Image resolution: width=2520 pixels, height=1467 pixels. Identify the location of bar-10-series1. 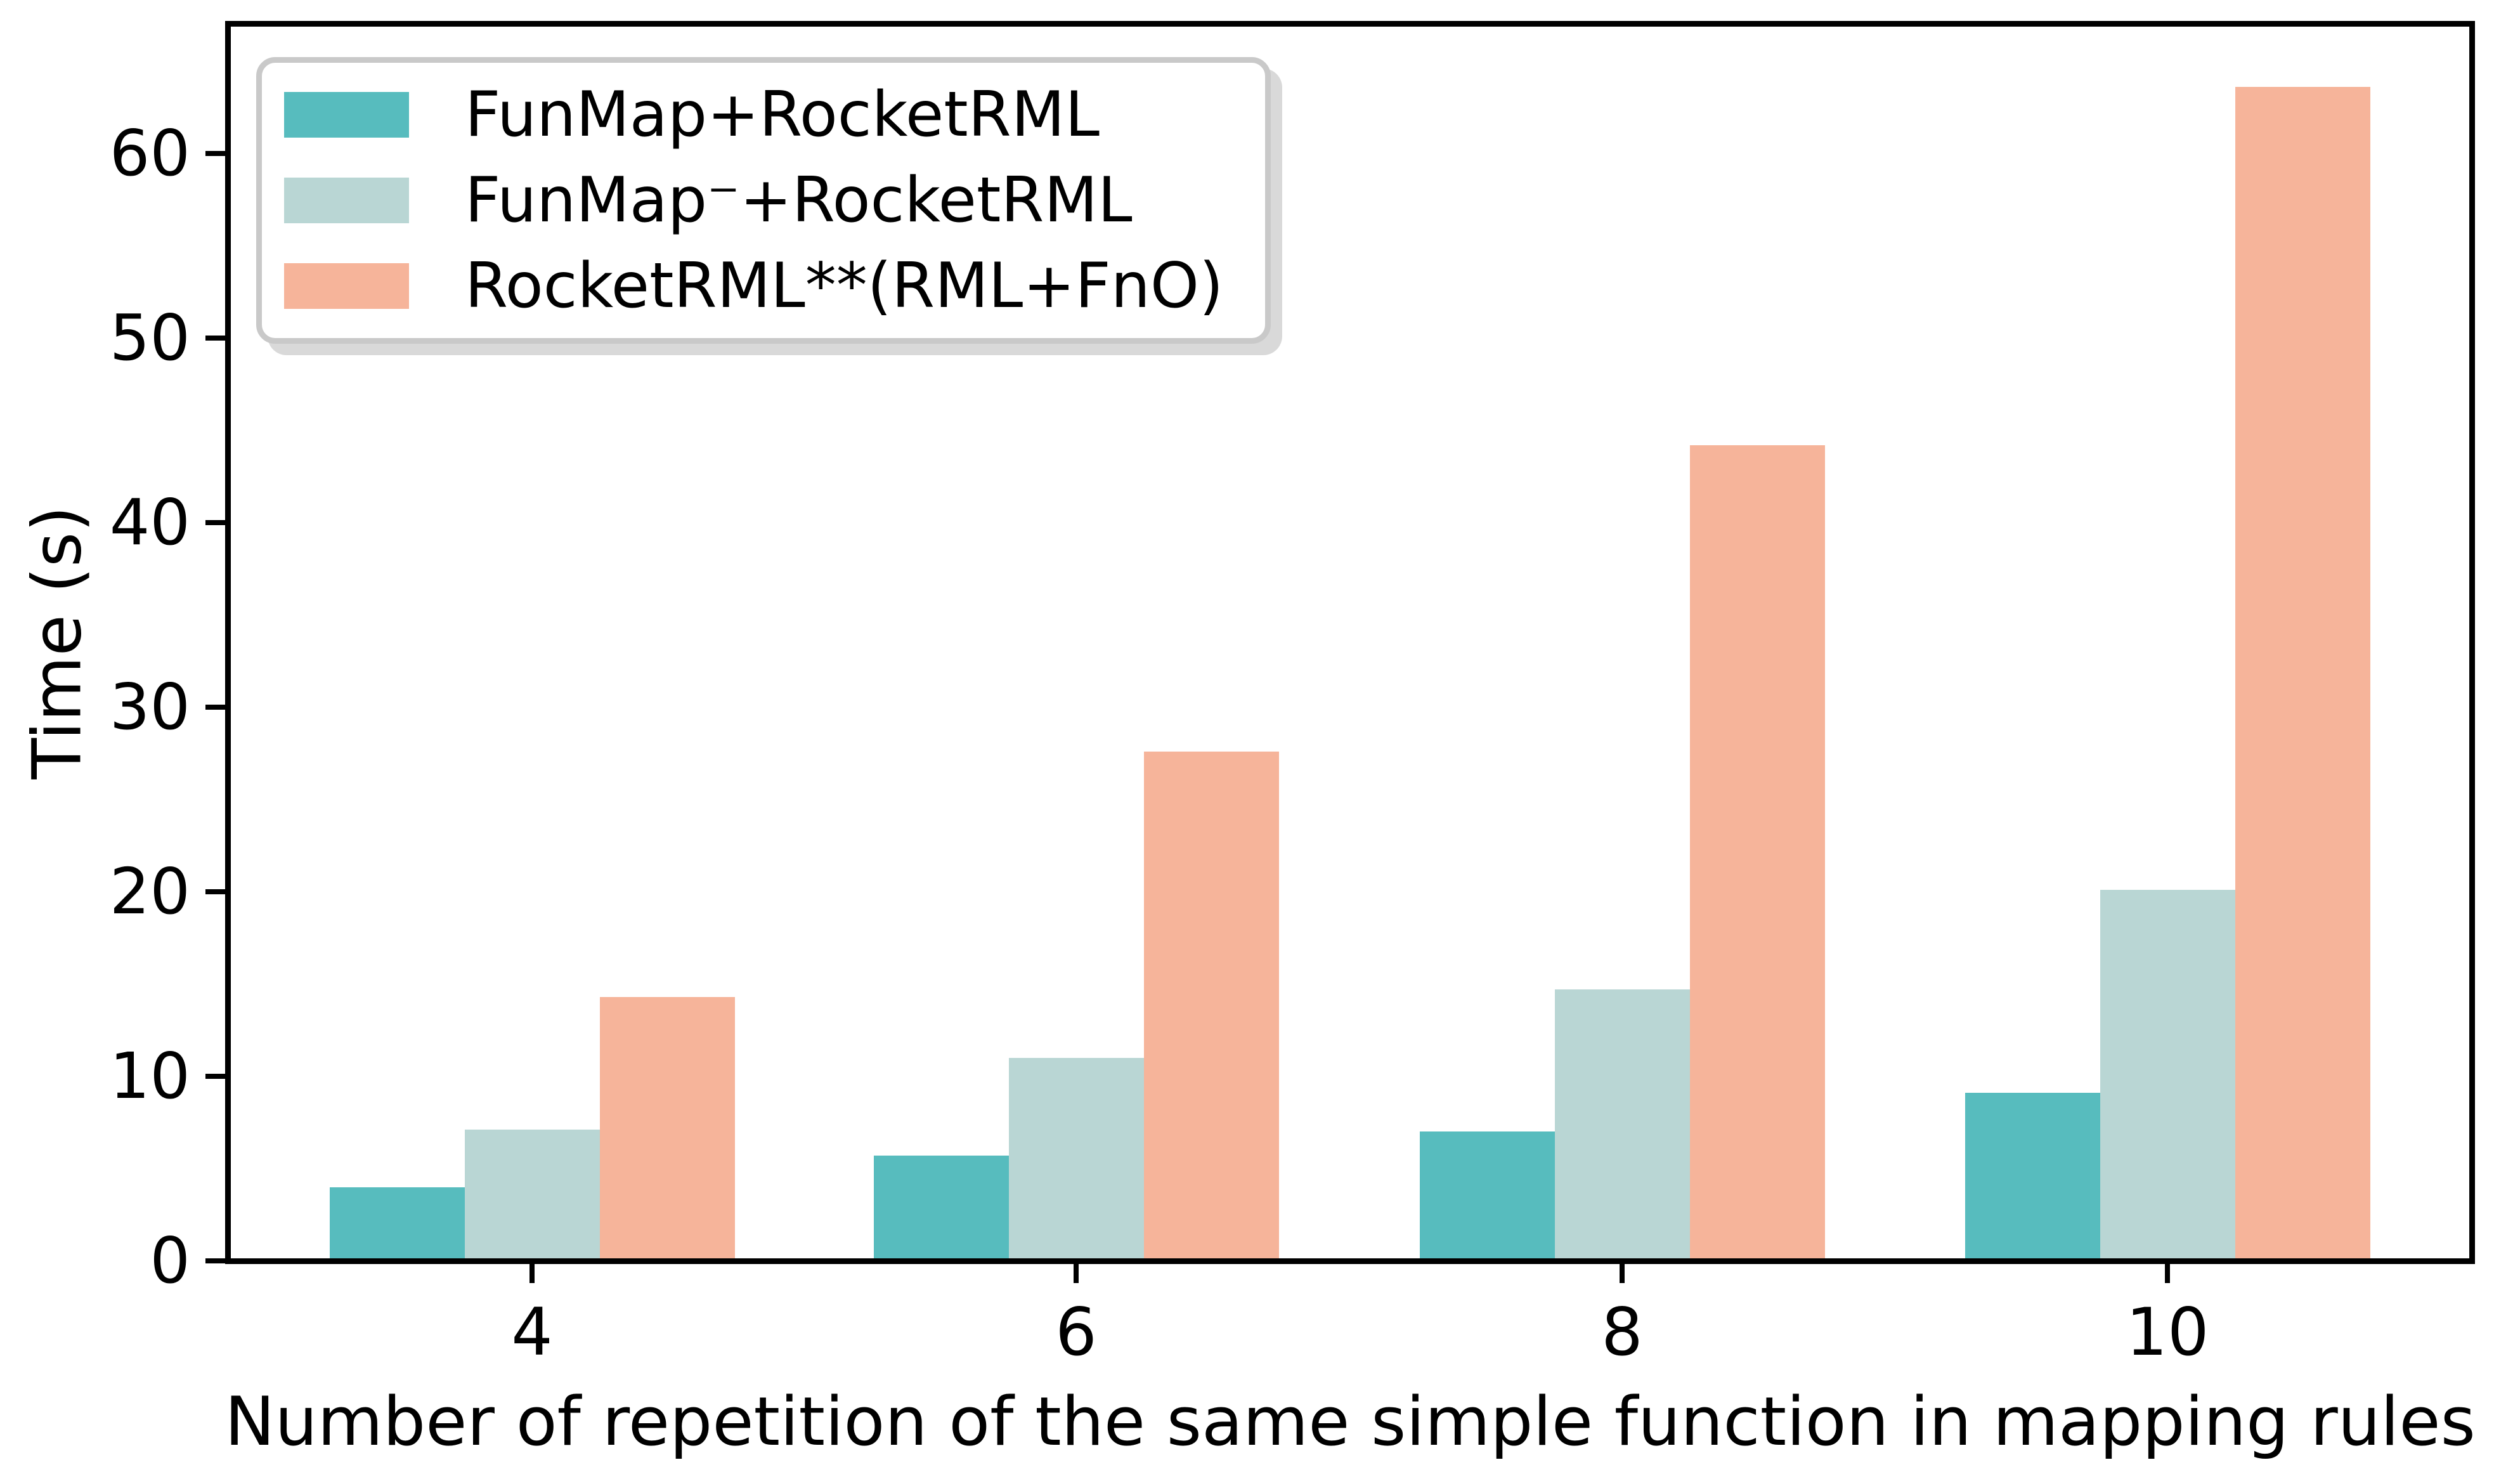
(2167, 1077).